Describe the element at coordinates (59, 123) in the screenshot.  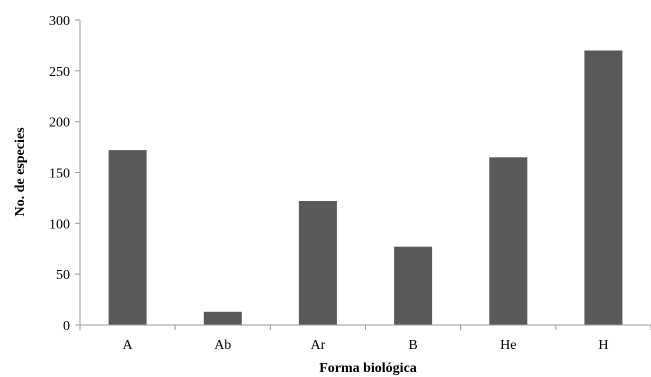
I see `y-tick-label: 200` at that location.